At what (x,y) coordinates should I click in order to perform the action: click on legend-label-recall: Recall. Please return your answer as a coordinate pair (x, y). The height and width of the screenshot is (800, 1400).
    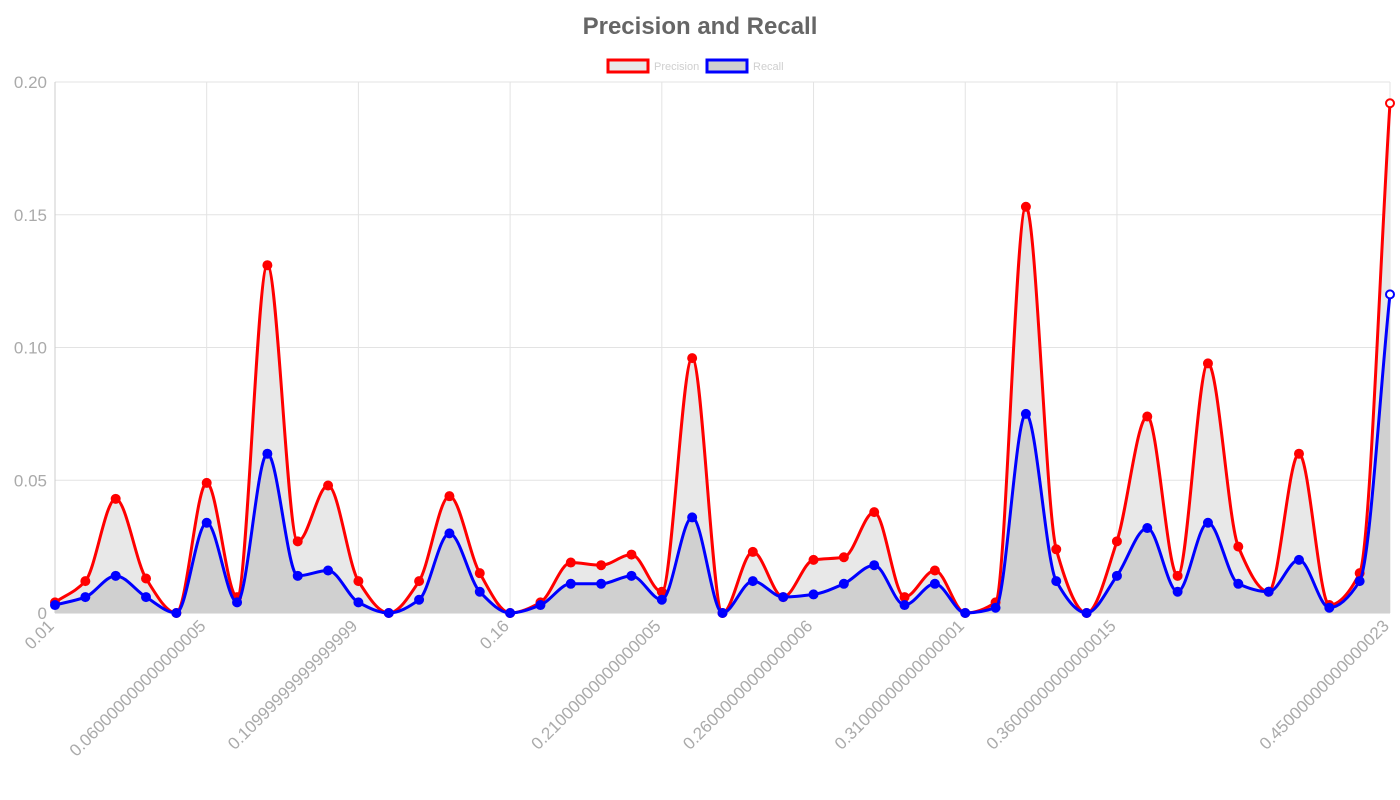
    Looking at the image, I should click on (768, 67).